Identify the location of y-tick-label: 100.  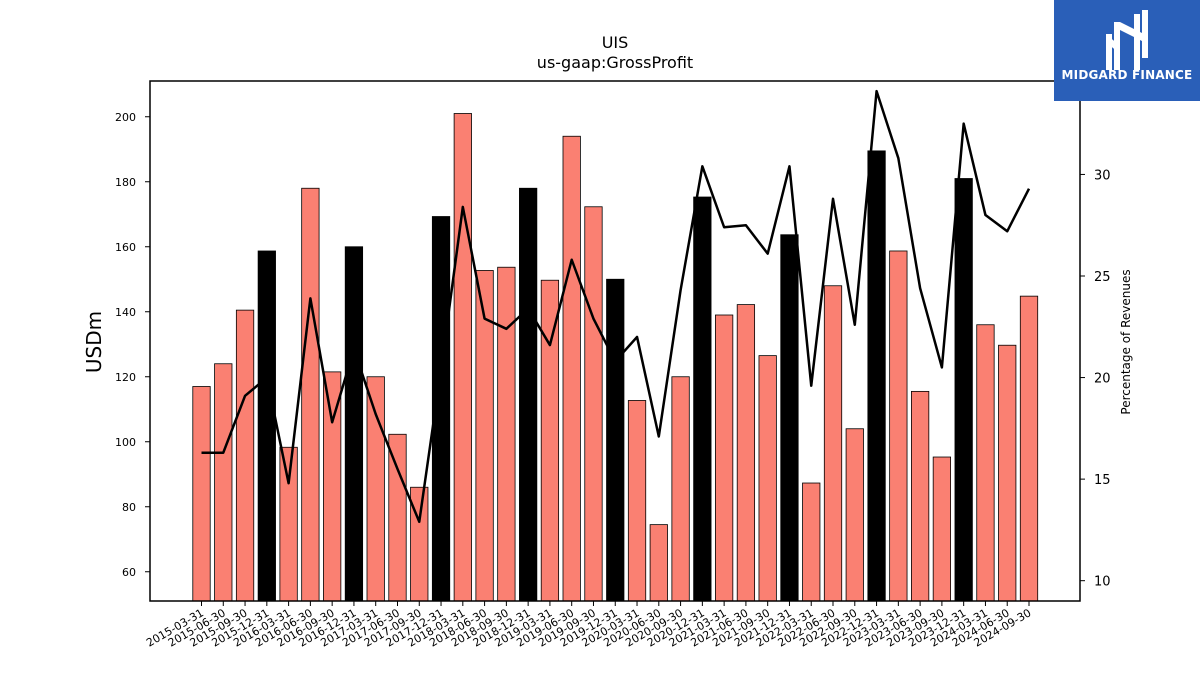
(125, 442).